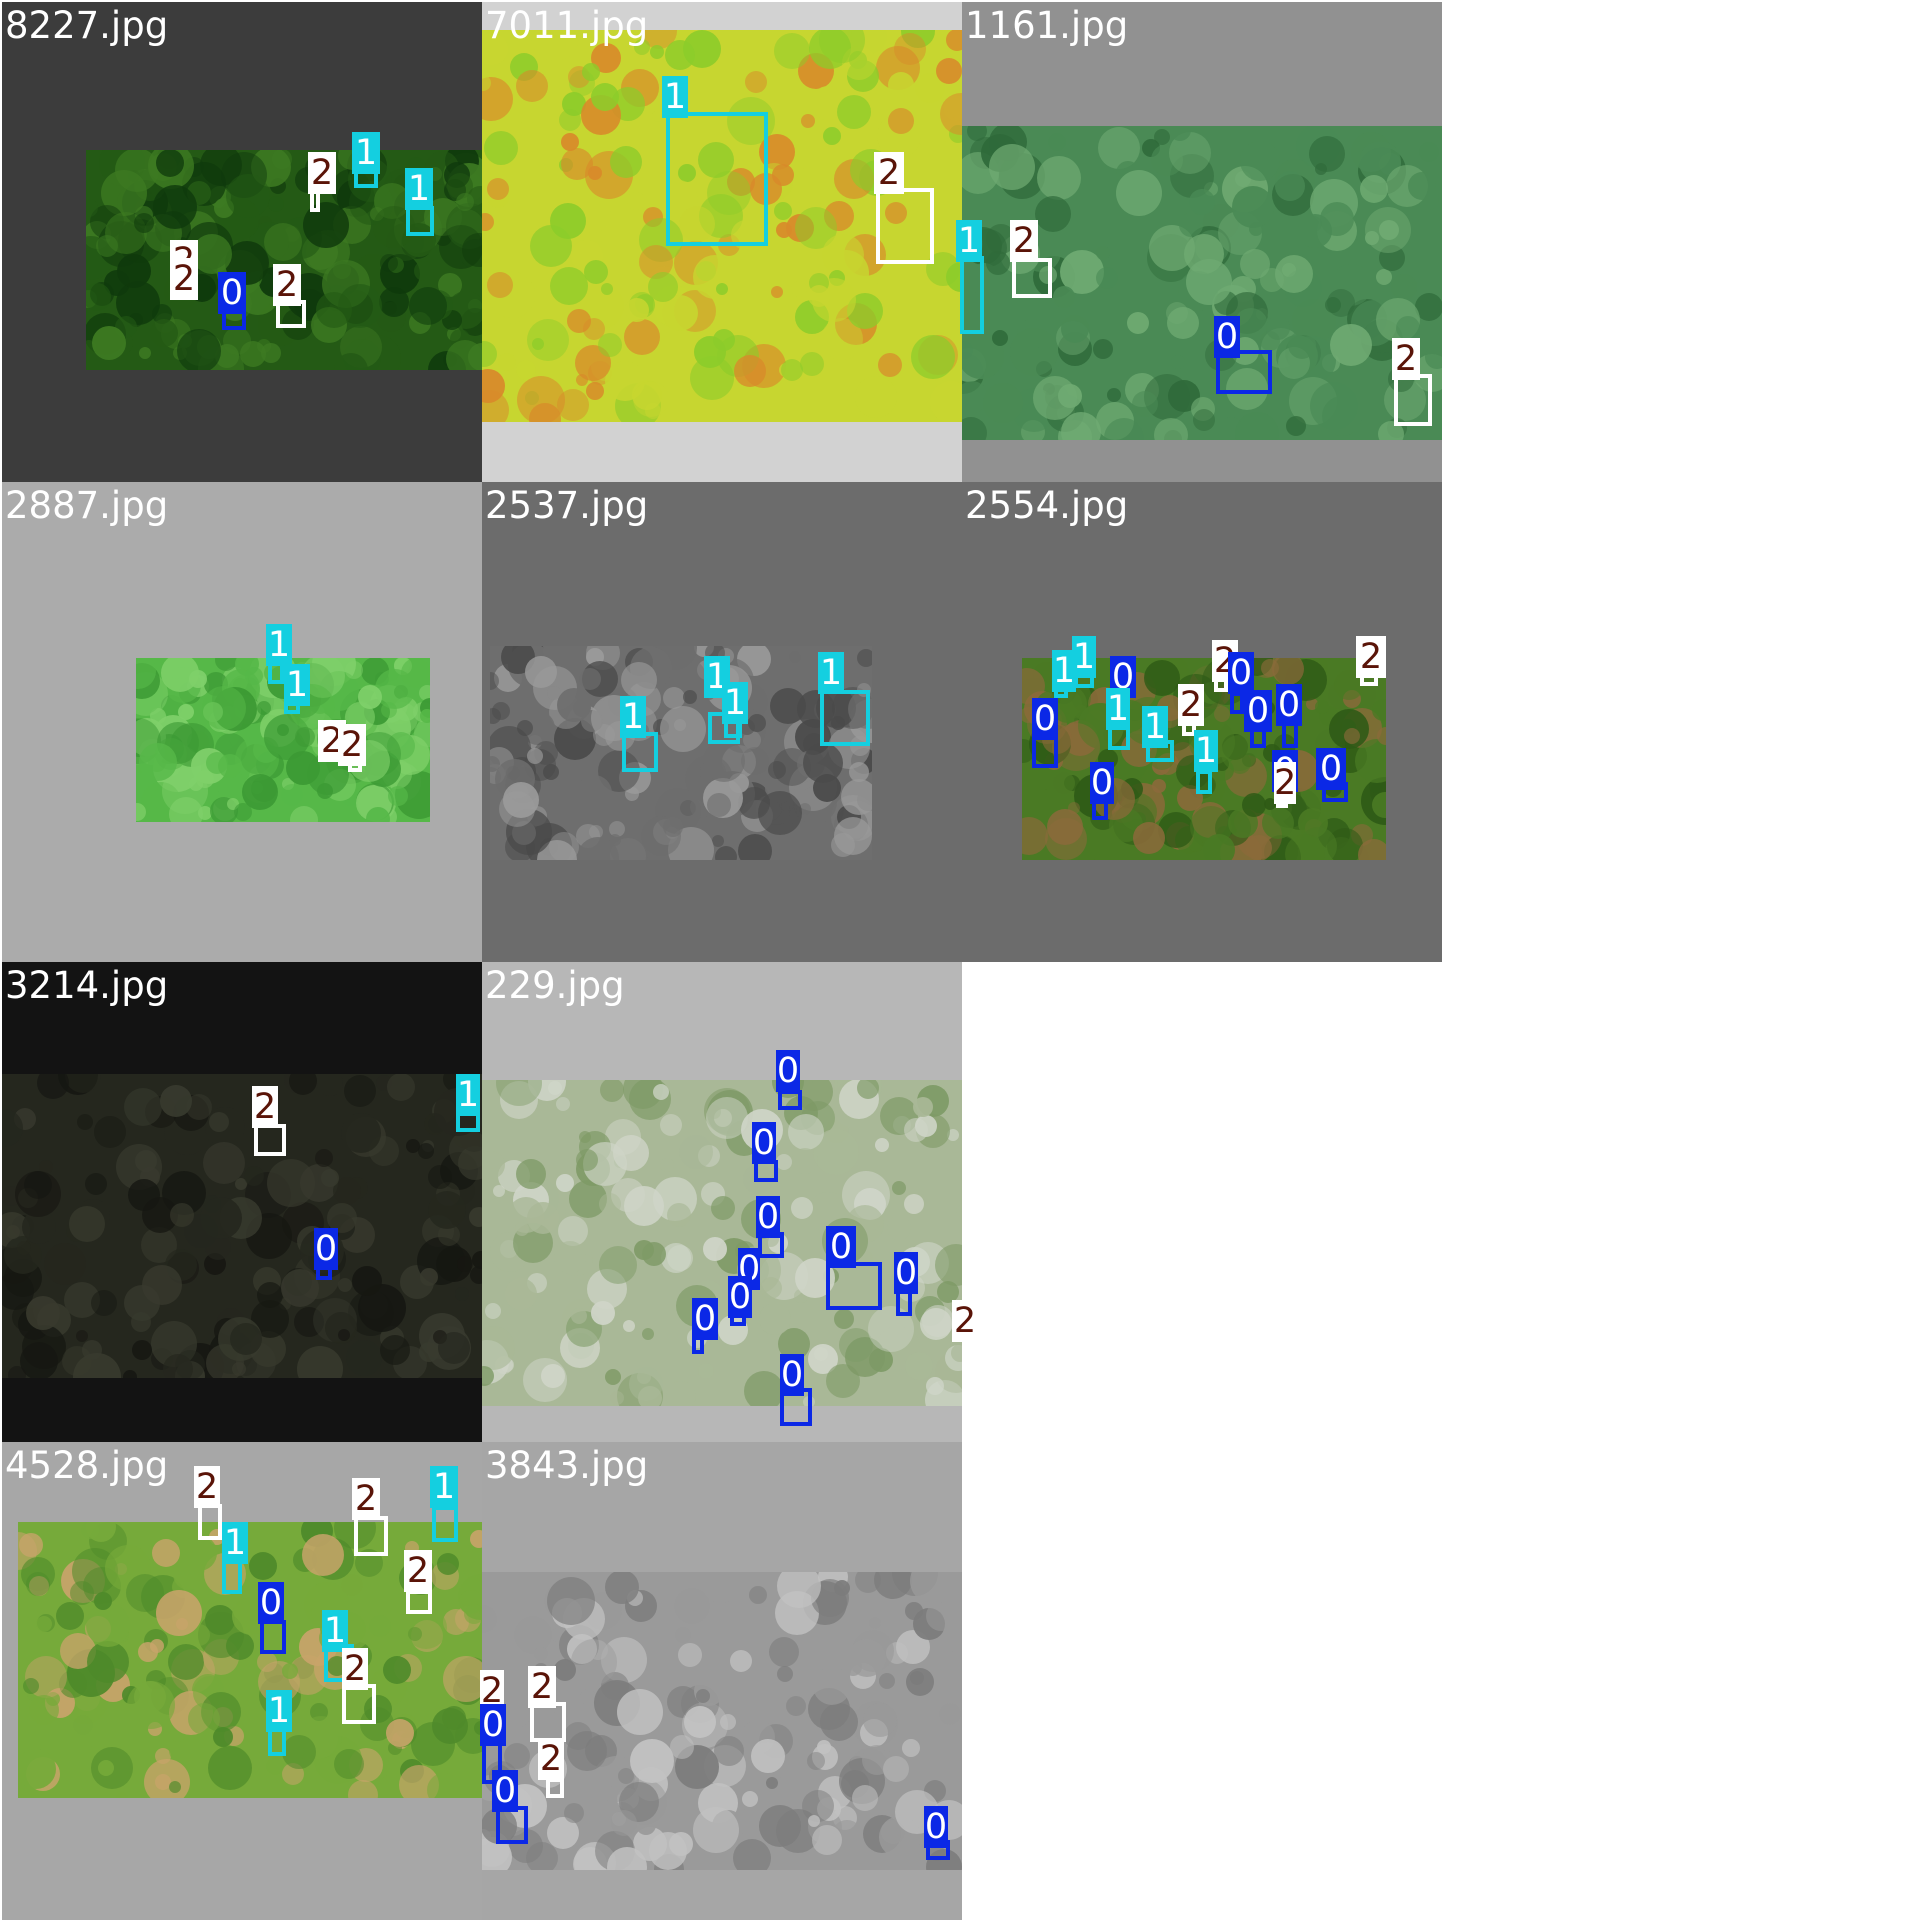 Image resolution: width=1920 pixels, height=1920 pixels. I want to click on mosaic-tile: 2537.jpg, so click(722, 722).